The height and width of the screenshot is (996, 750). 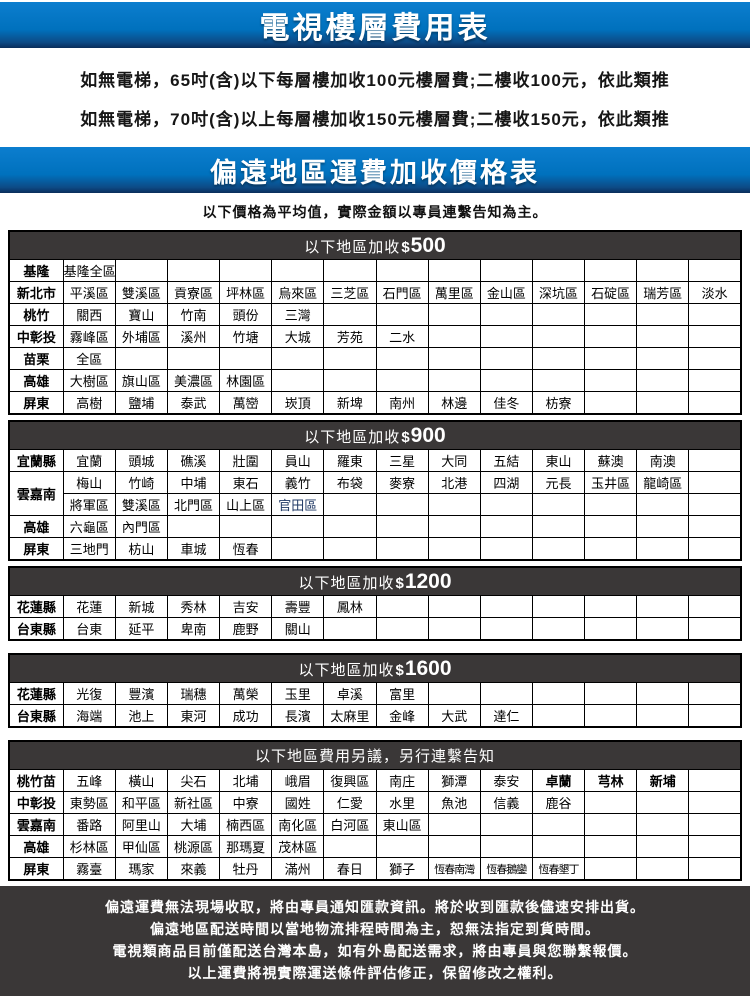 I want to click on remote-area-fee-banner: 偏遠地區運費加收價格表, so click(x=375, y=170).